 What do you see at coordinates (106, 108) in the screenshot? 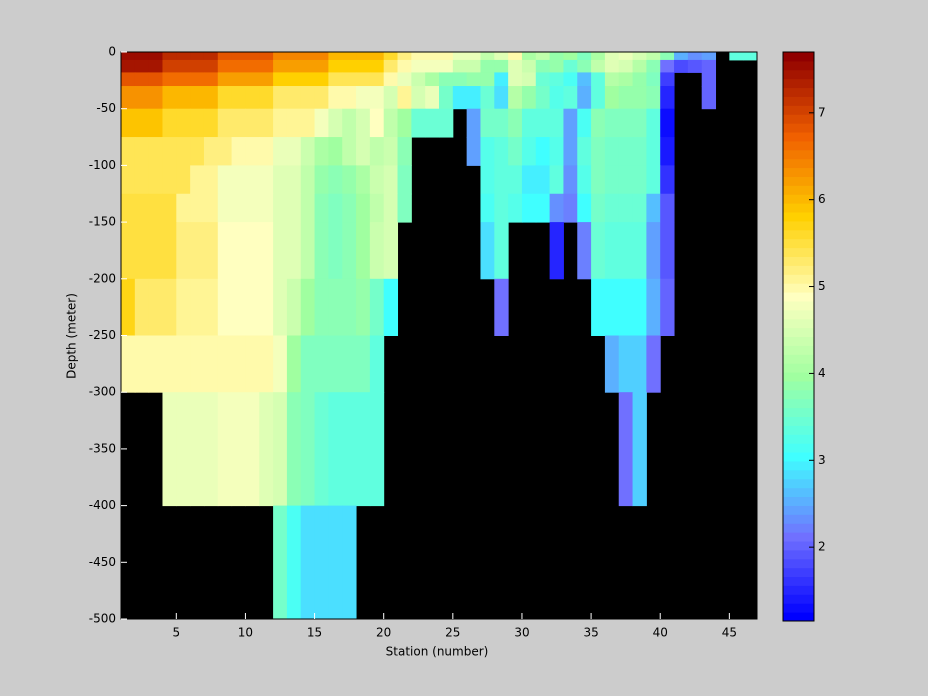
I see `y-tick-label: -50` at bounding box center [106, 108].